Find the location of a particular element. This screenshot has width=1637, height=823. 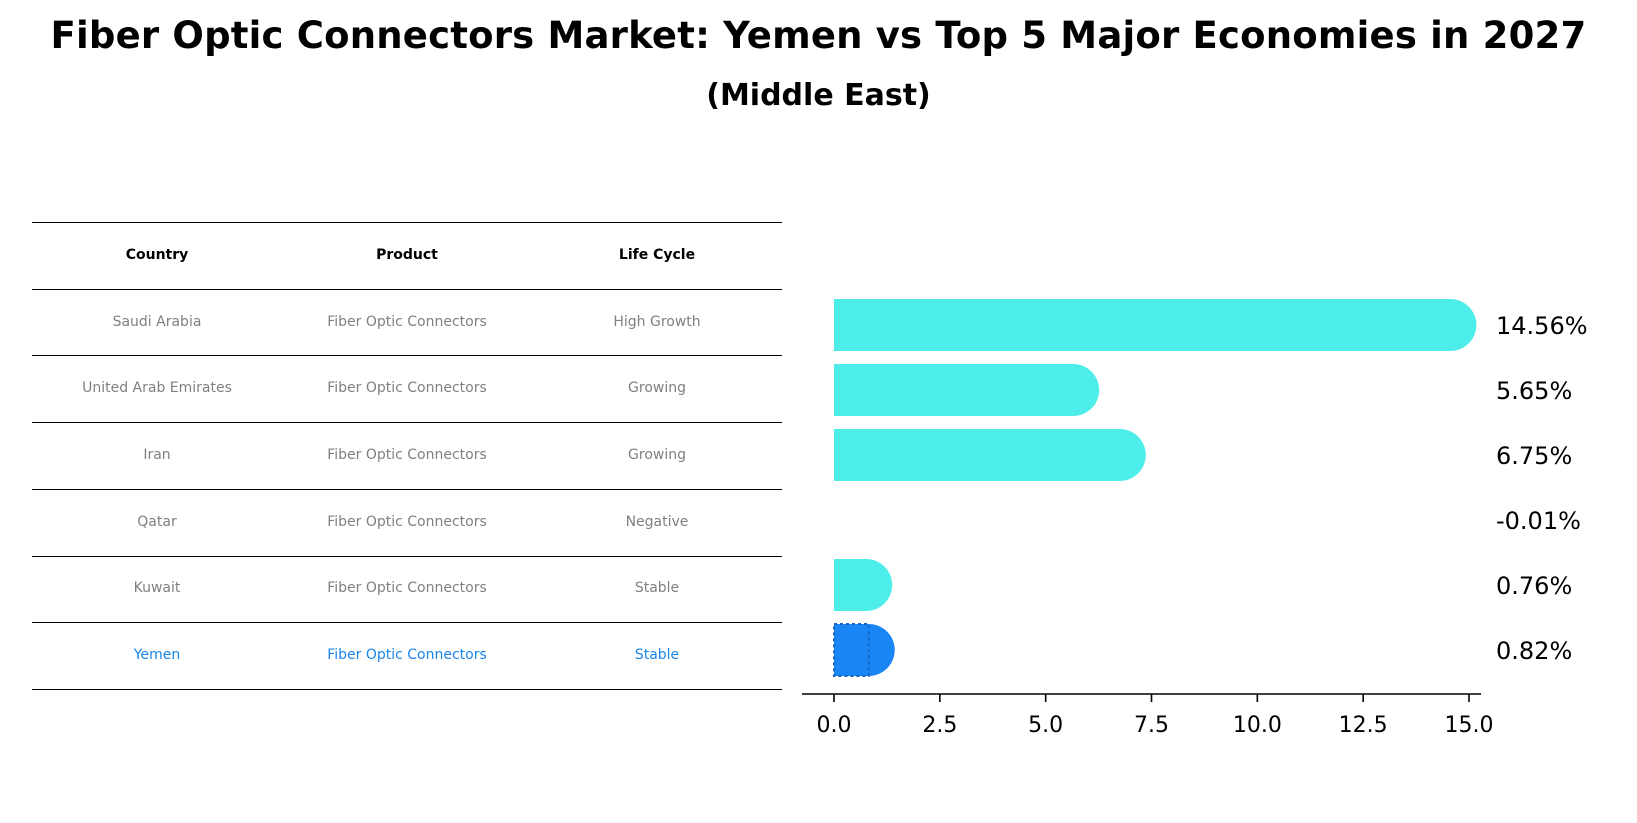

x-tick-label: 5.0 is located at coordinates (1045, 725).